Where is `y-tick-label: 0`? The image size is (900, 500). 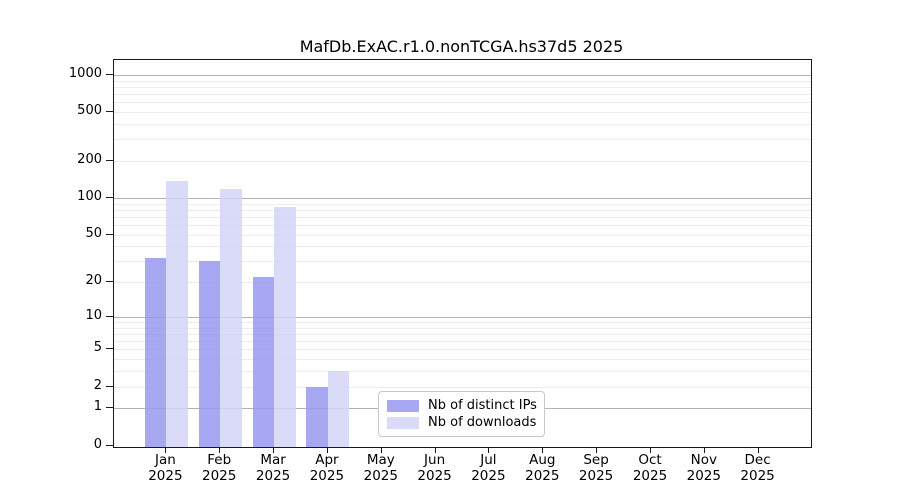
y-tick-label: 0 is located at coordinates (97, 444).